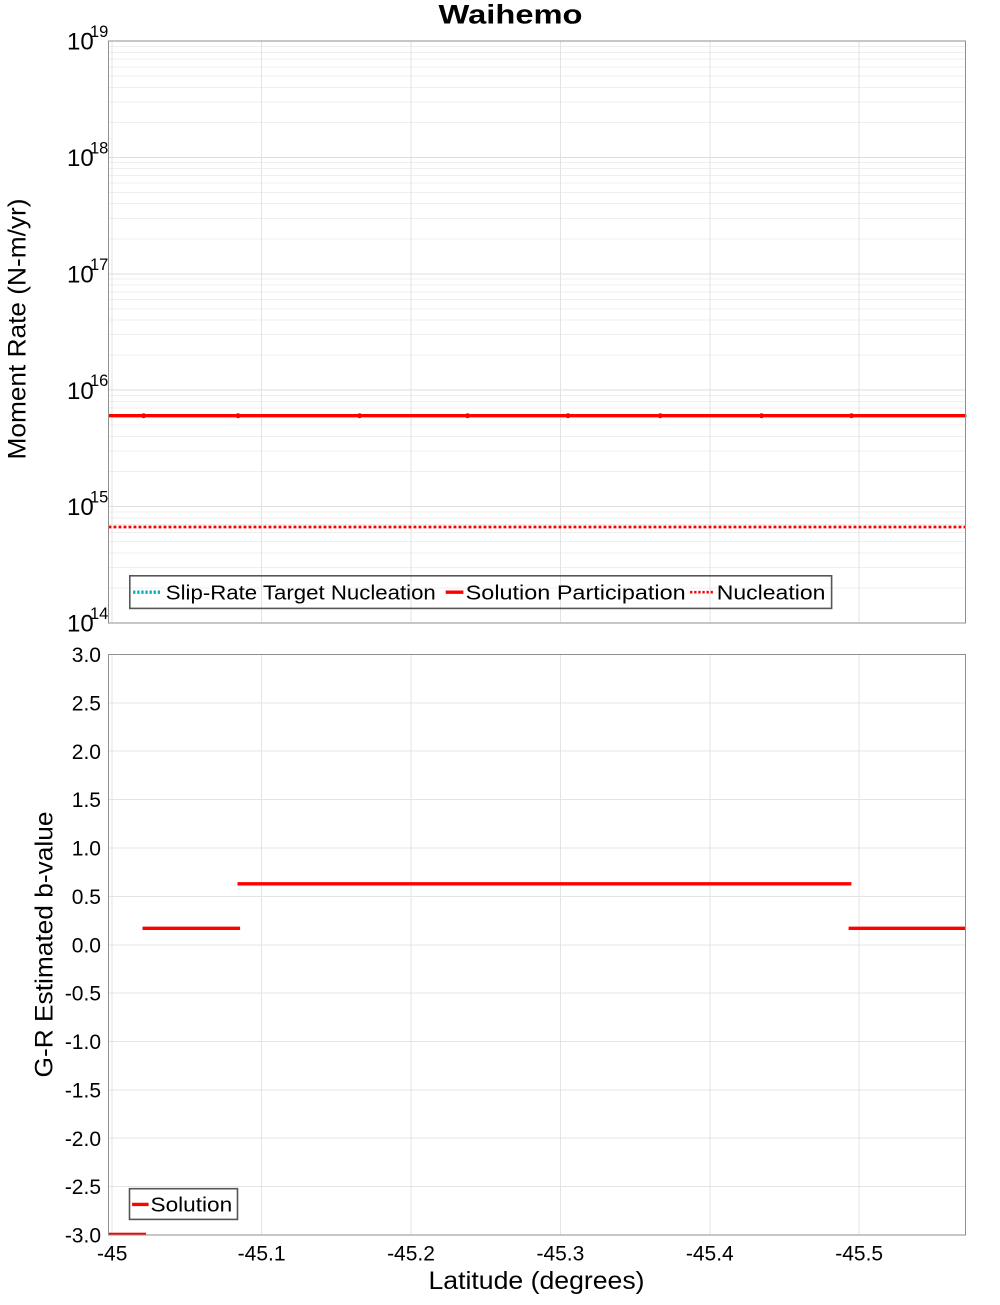 This screenshot has height=1305, width=1000. What do you see at coordinates (537, 1281) in the screenshot?
I see `svg-text: Latitude (degrees)` at bounding box center [537, 1281].